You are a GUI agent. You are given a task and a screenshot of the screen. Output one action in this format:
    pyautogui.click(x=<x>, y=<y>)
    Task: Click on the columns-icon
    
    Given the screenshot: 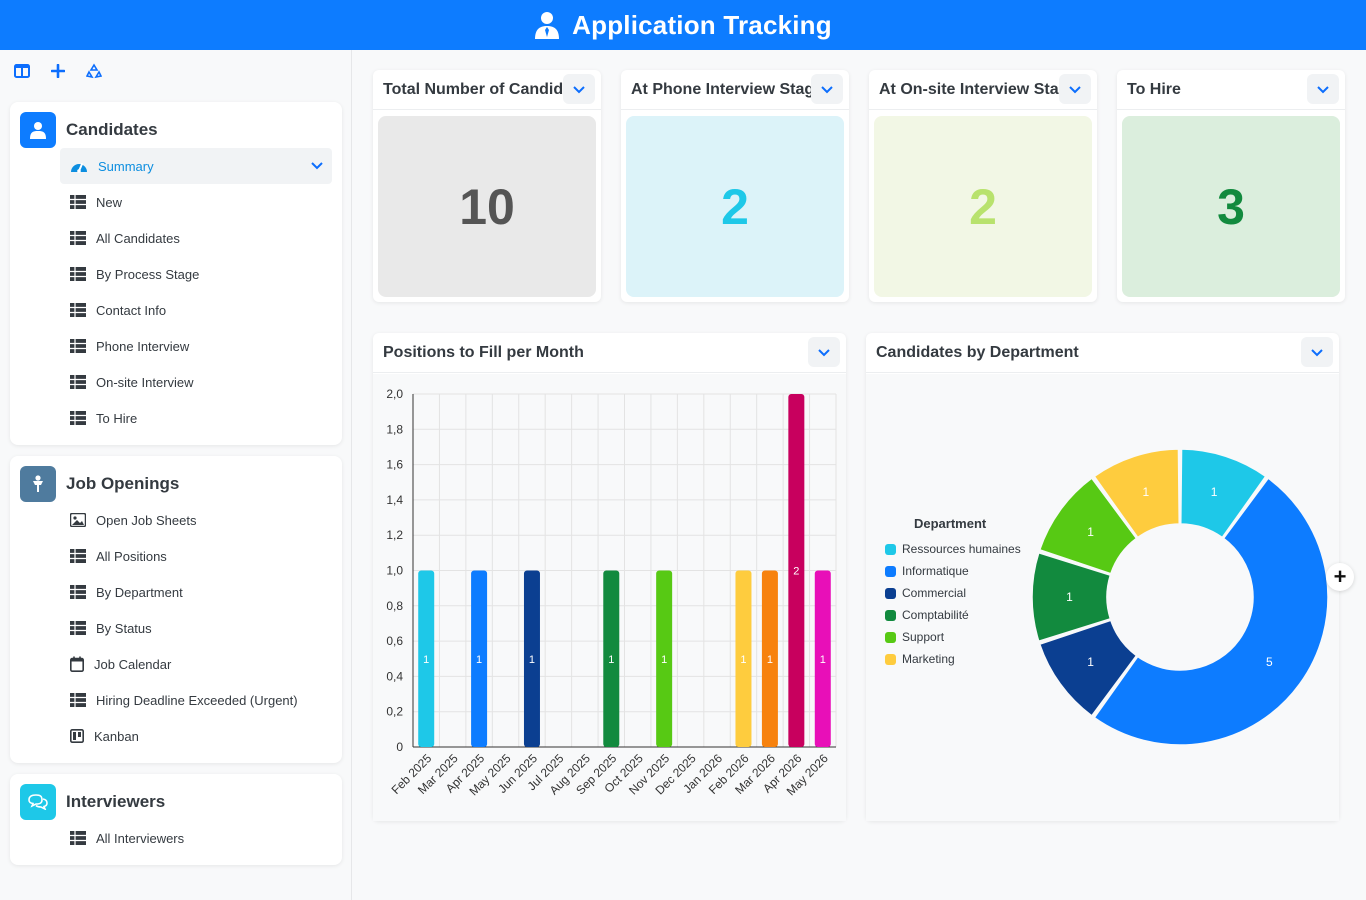 What is the action you would take?
    pyautogui.click(x=22, y=71)
    